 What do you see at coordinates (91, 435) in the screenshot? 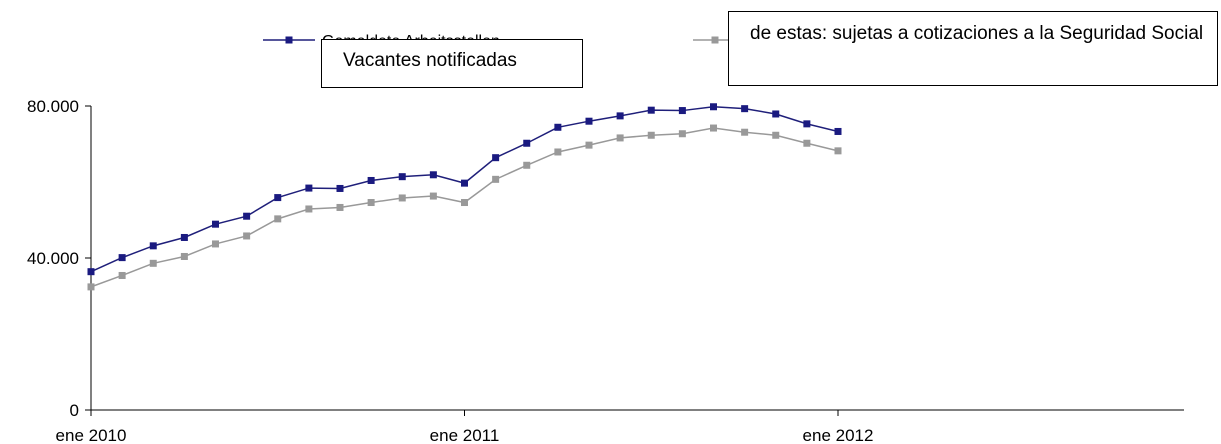
I see `x-tick-label: ene 2010` at bounding box center [91, 435].